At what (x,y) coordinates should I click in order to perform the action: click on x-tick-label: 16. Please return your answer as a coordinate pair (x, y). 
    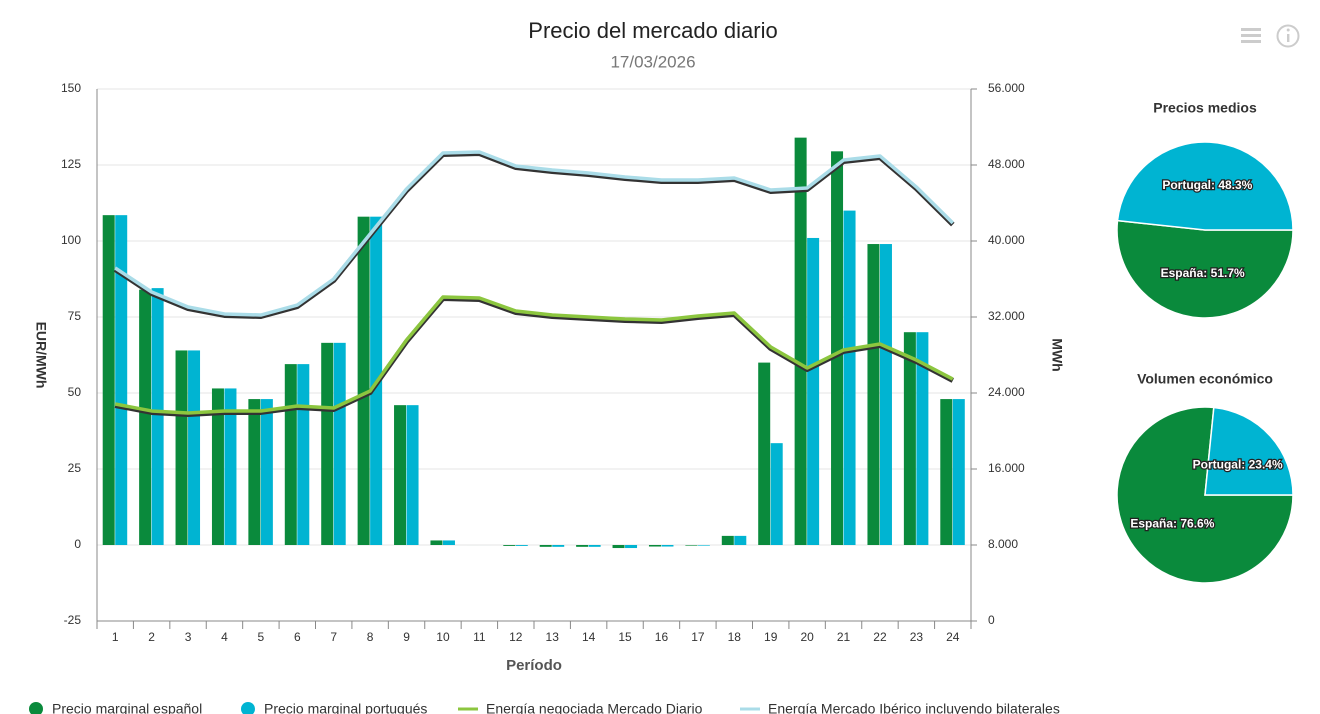
    Looking at the image, I should click on (662, 637).